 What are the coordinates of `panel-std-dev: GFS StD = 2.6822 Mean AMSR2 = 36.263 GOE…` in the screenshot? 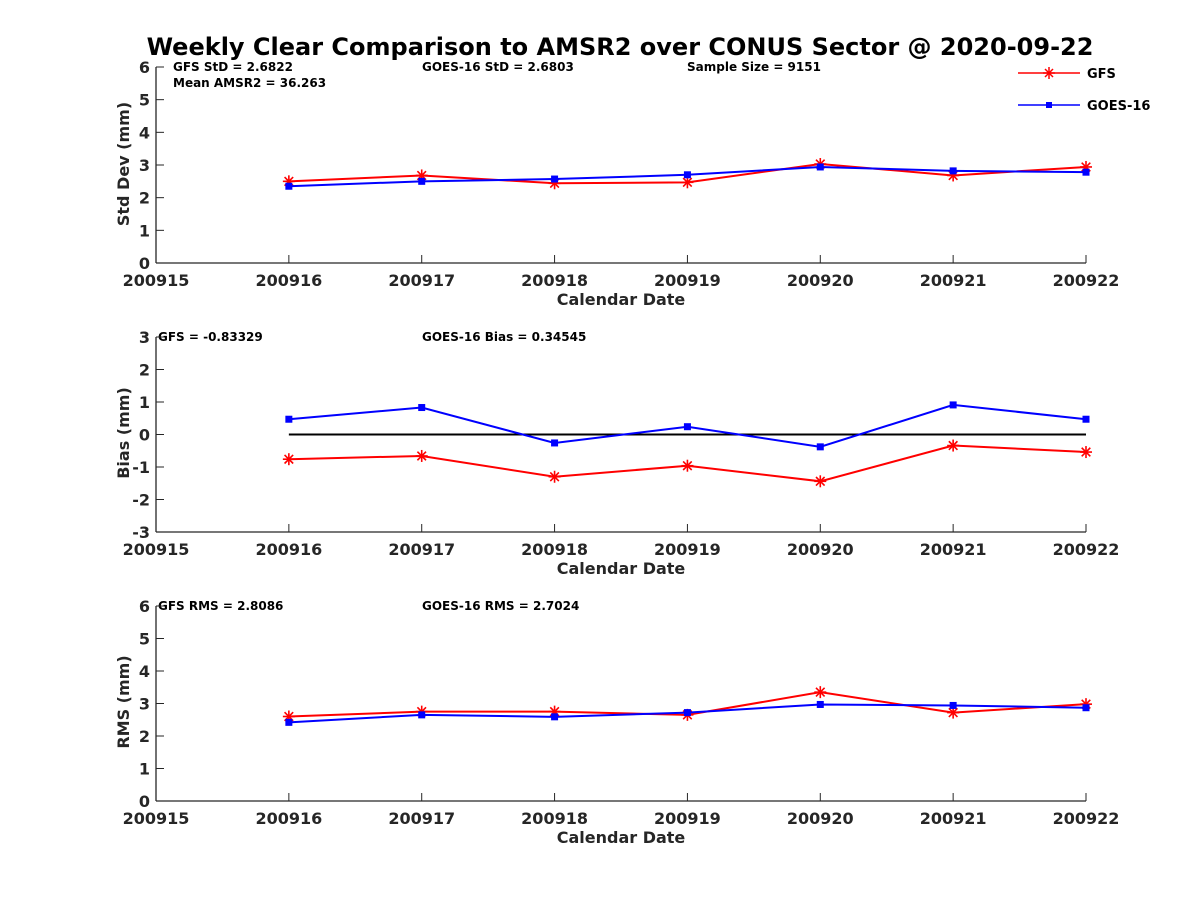 It's located at (497, 75).